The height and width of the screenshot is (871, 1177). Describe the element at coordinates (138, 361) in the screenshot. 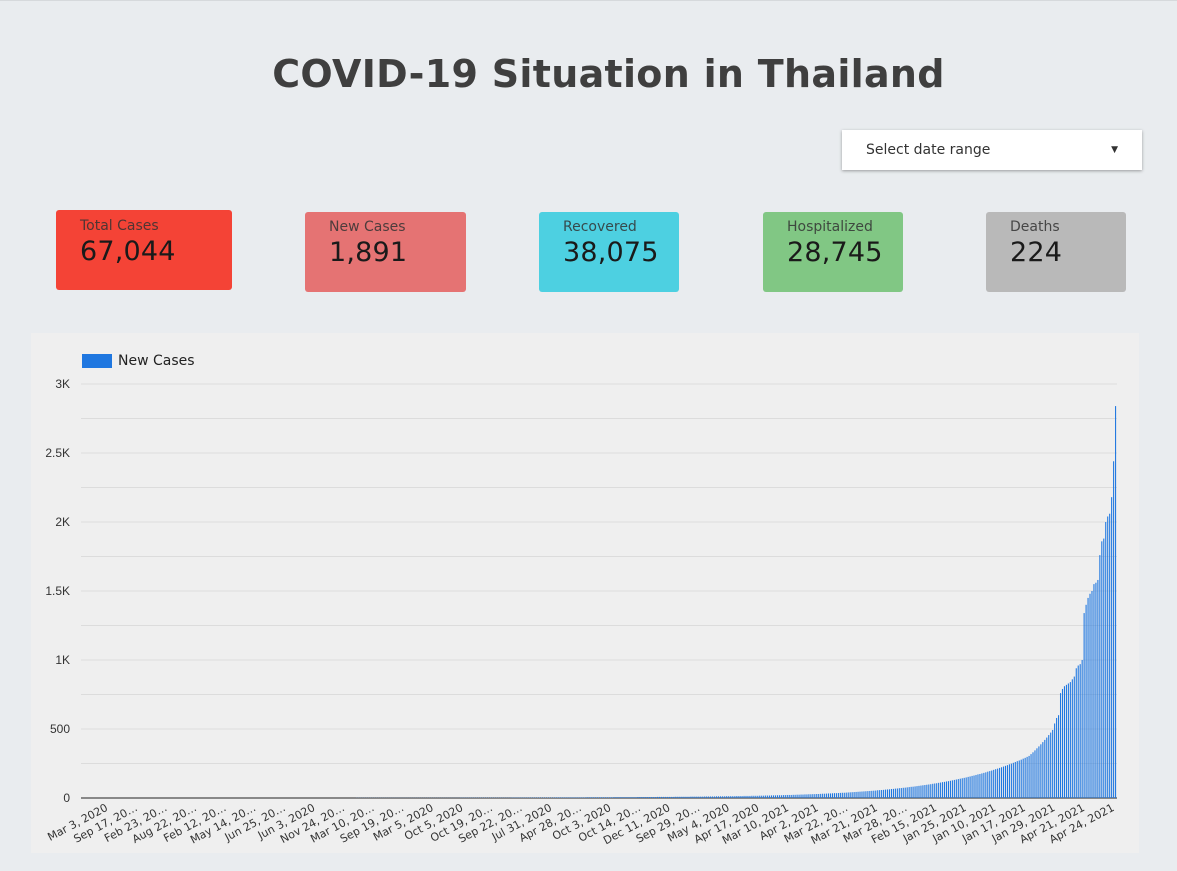

I see `chart-legend: New Cases` at that location.